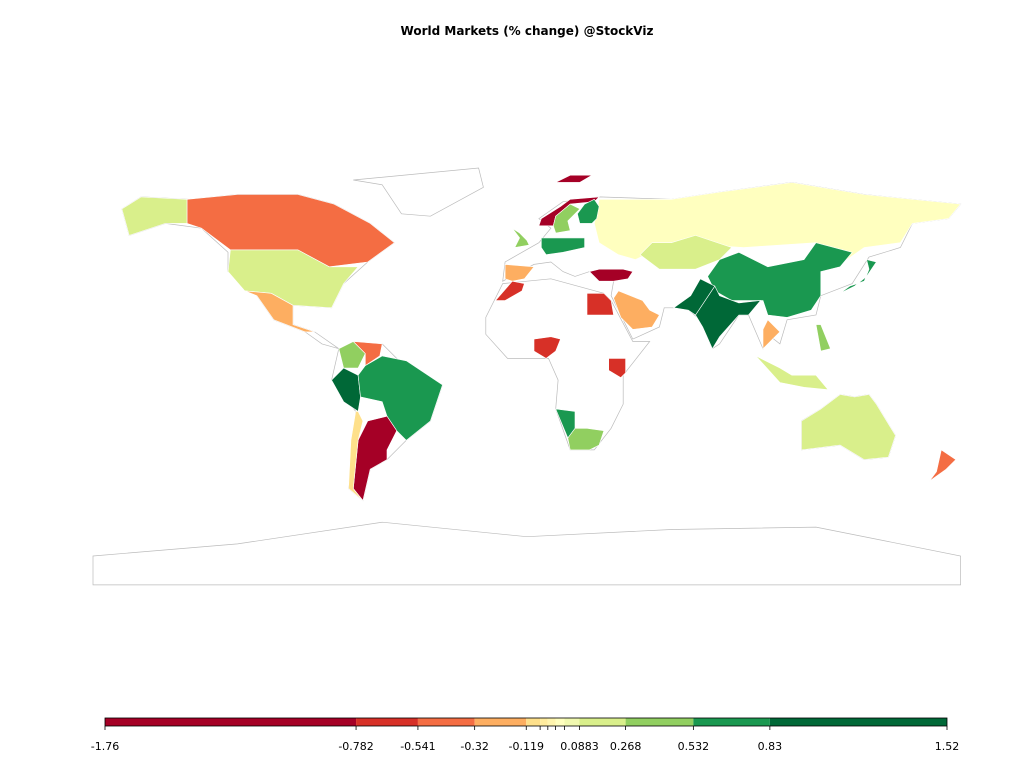 The image size is (1024, 768). I want to click on colorbar-tick-label: -0.782, so click(355, 746).